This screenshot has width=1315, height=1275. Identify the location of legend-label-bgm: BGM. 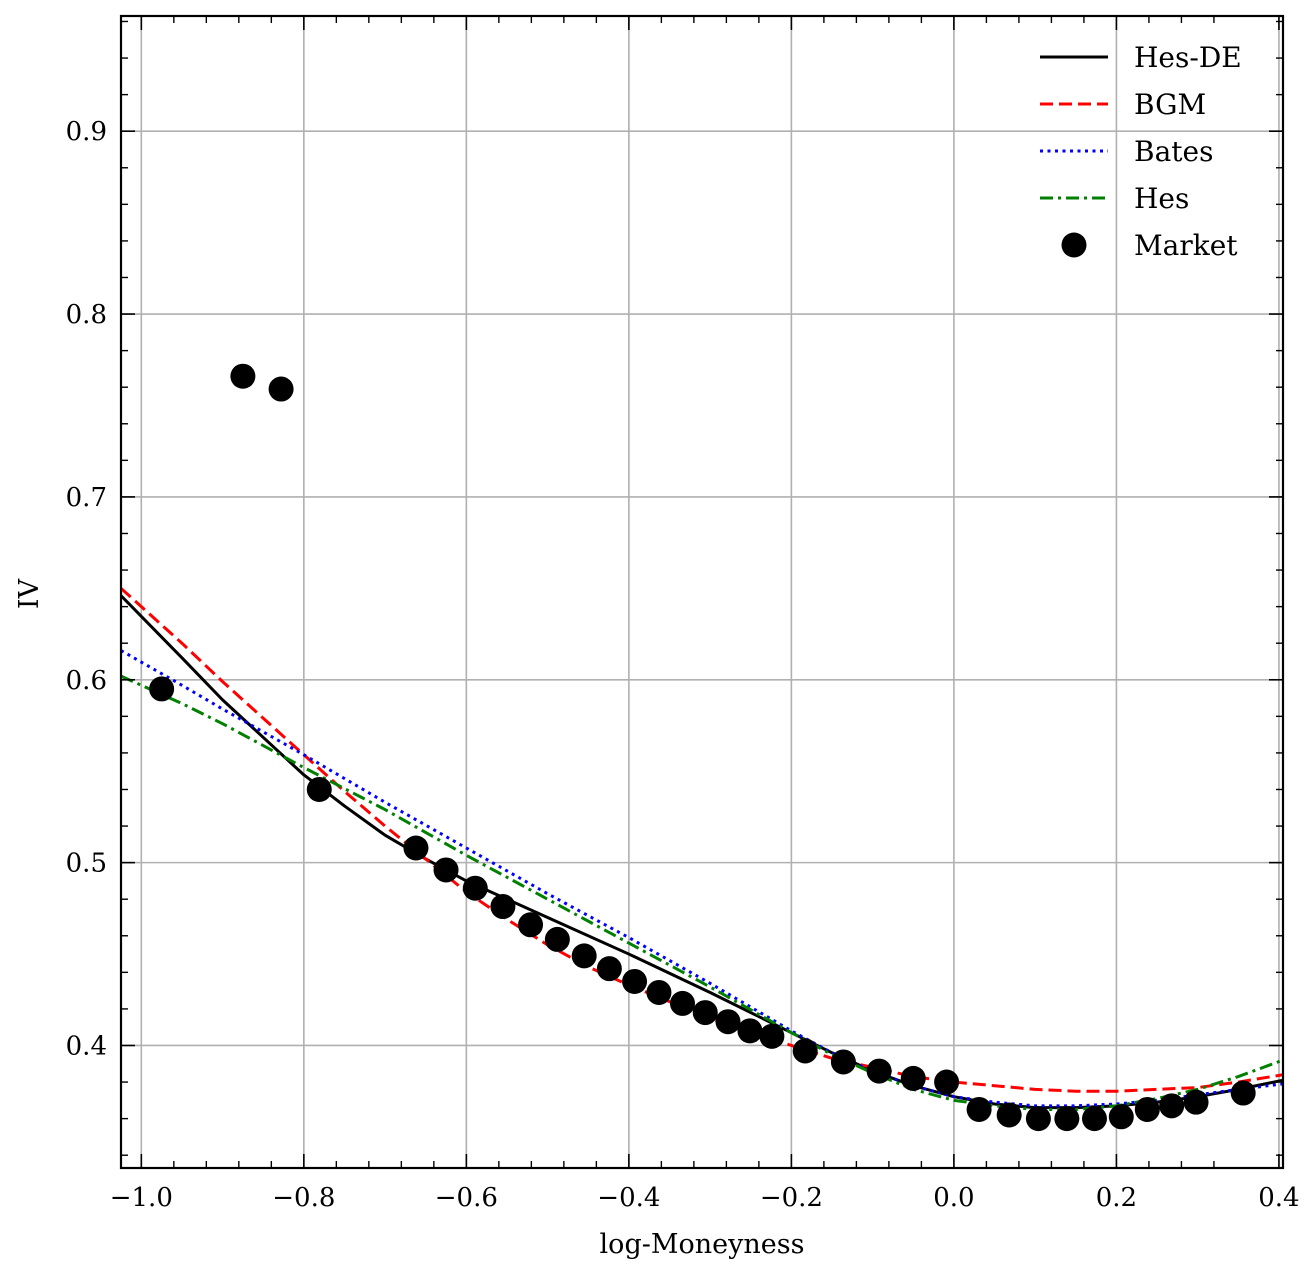
(1170, 104).